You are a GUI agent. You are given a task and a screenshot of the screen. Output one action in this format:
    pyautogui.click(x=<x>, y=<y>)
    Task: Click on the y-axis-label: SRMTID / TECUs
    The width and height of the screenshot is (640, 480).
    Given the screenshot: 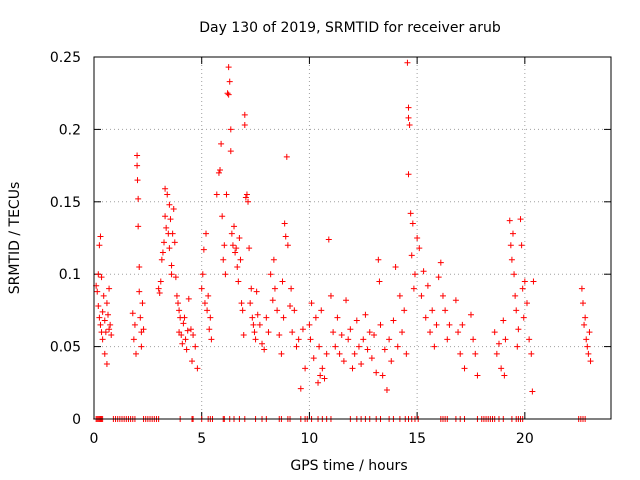 What is the action you would take?
    pyautogui.click(x=15, y=238)
    